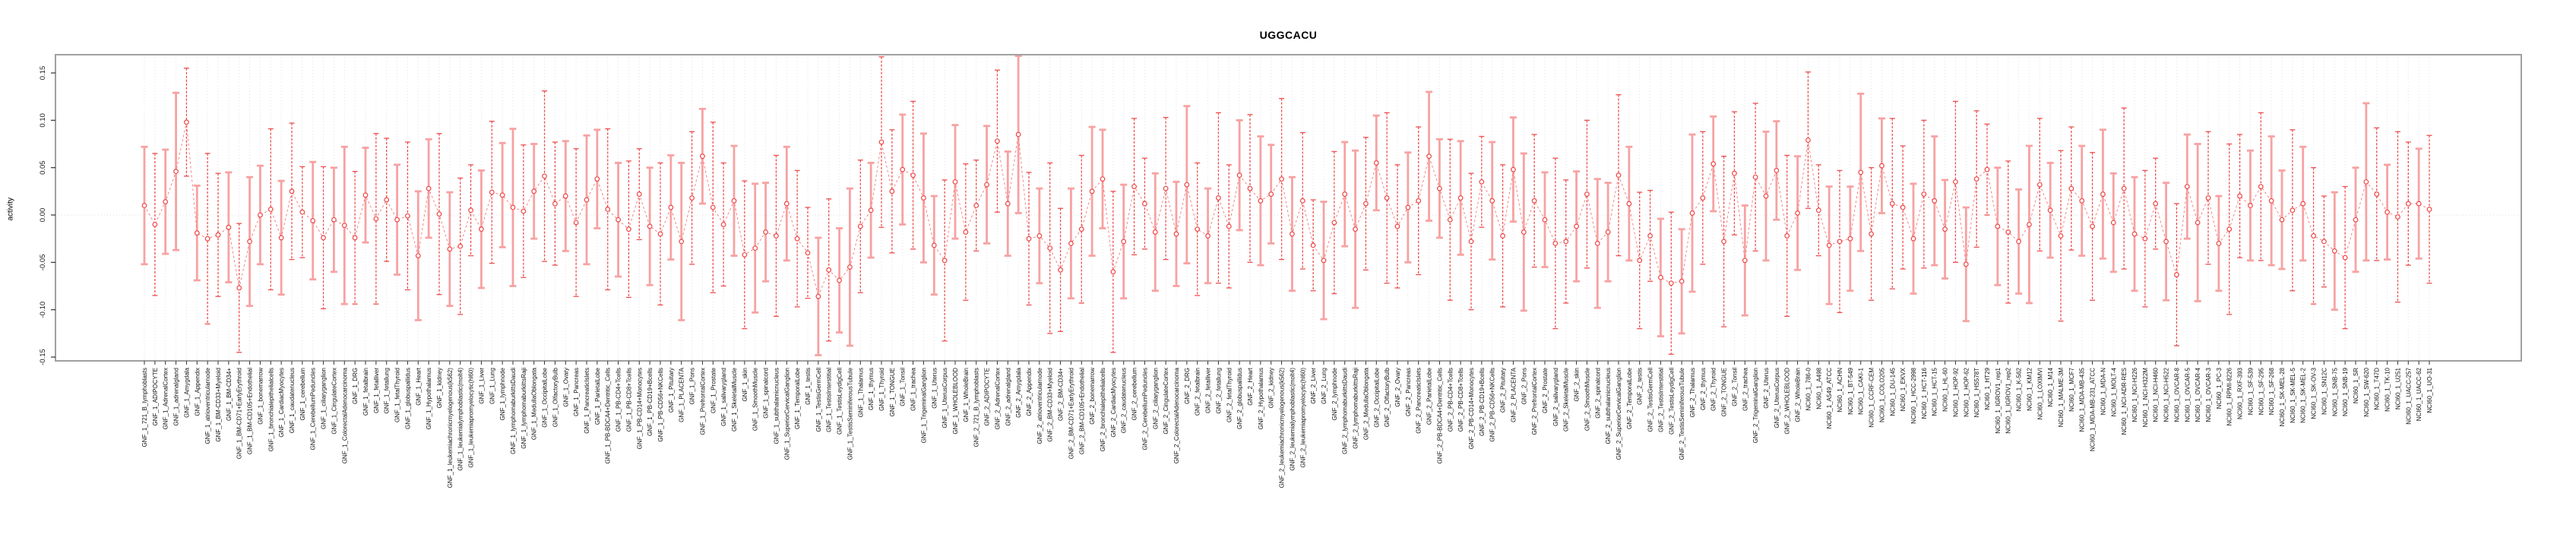  I want to click on x-tick-label: GNF_1_globuspallidus, so click(407, 398).